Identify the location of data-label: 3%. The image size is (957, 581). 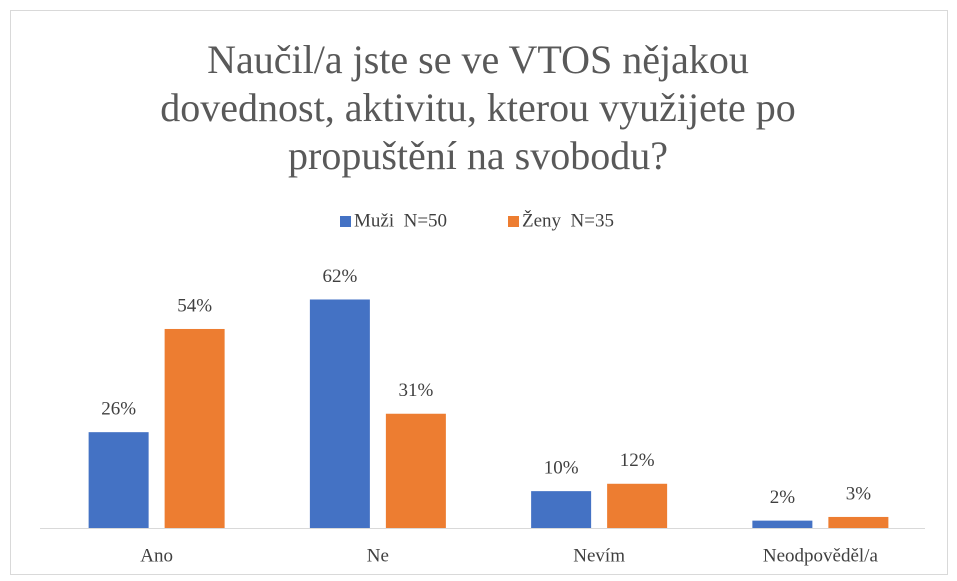
(859, 493).